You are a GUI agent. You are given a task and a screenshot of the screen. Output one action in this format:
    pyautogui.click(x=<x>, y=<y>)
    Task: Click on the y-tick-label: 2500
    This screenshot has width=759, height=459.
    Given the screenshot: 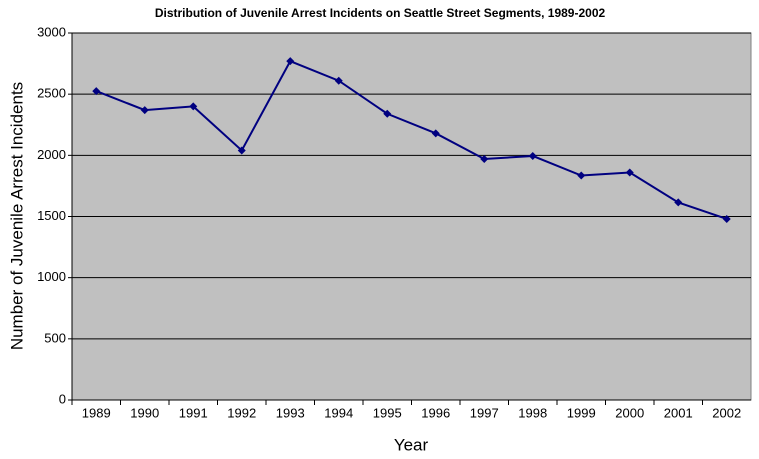 What is the action you would take?
    pyautogui.click(x=51, y=93)
    